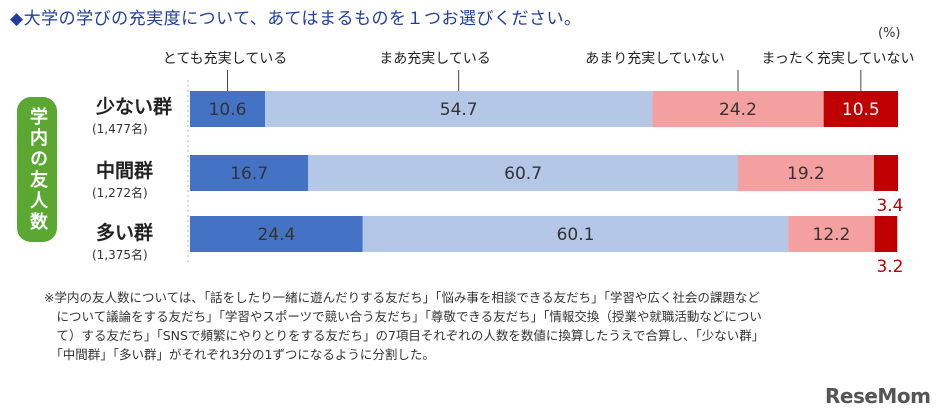 The width and height of the screenshot is (949, 420). I want to click on unit-label: (%), so click(889, 33).